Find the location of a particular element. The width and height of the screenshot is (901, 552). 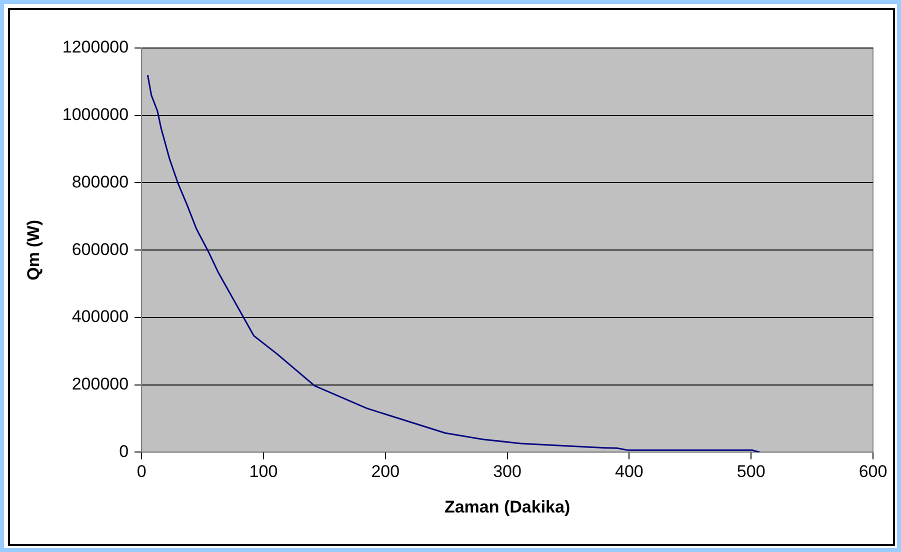

x-tick-label: 0 is located at coordinates (141, 472).